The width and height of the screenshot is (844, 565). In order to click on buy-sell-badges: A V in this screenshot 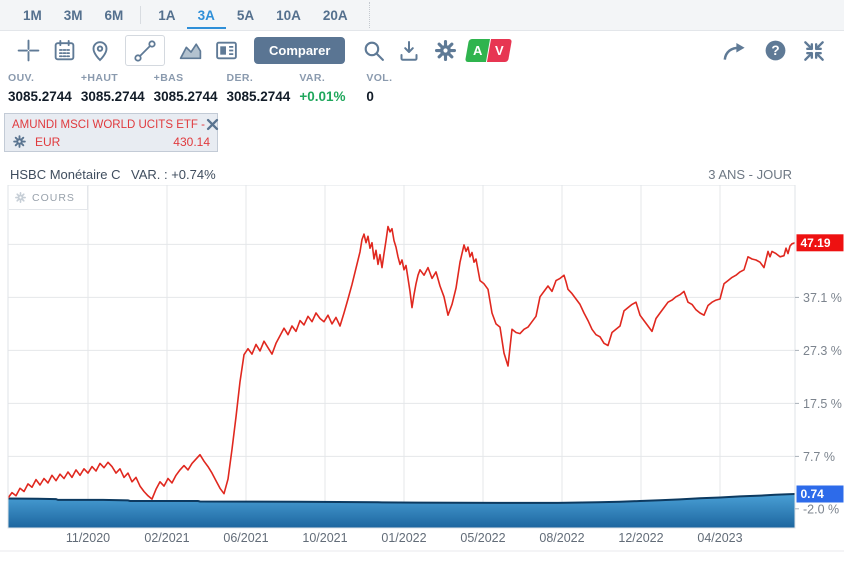, I will do `click(489, 50)`.